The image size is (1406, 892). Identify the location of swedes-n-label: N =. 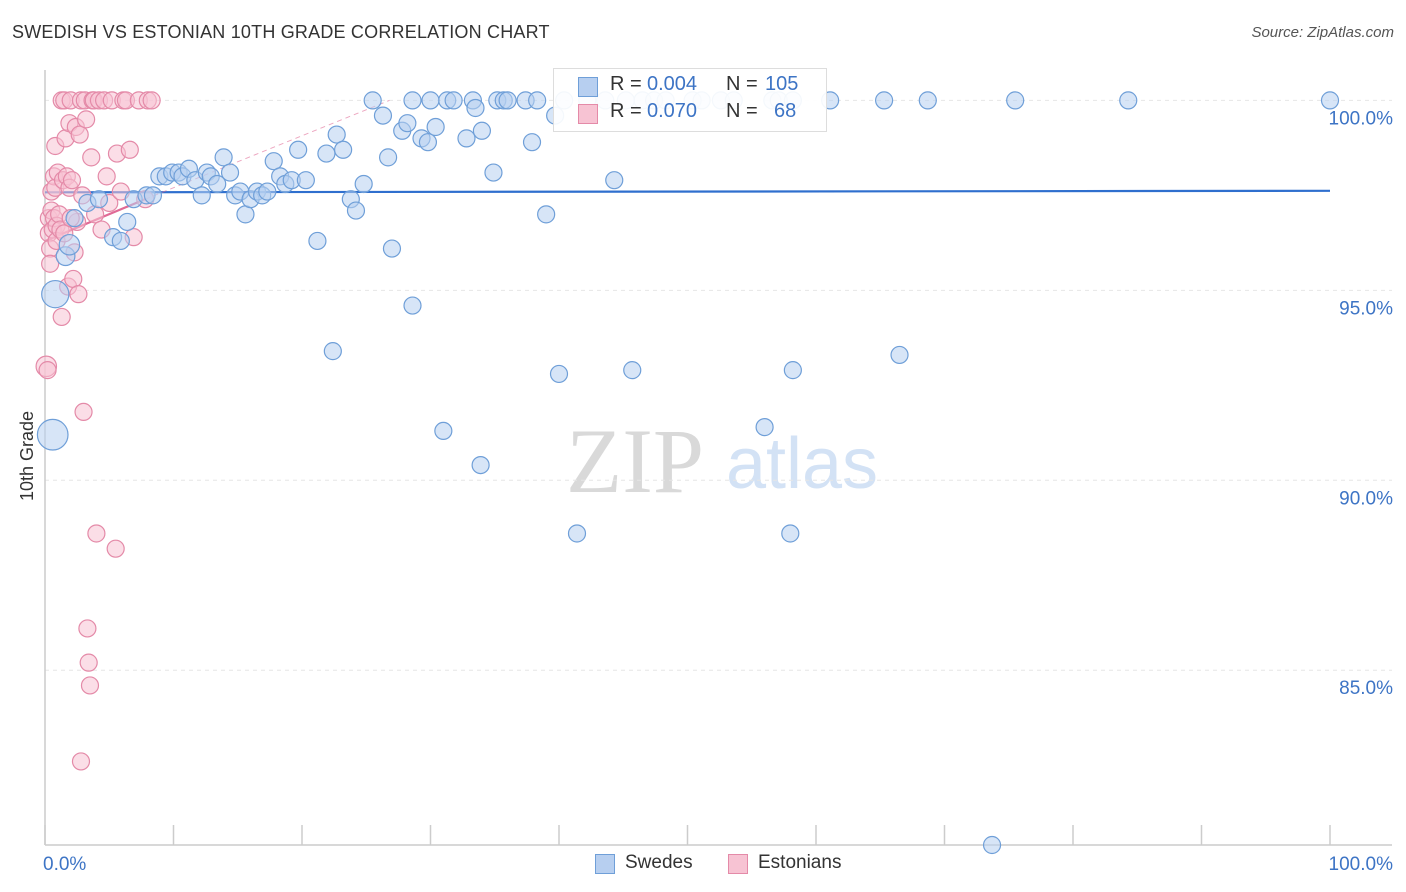
(742, 84).